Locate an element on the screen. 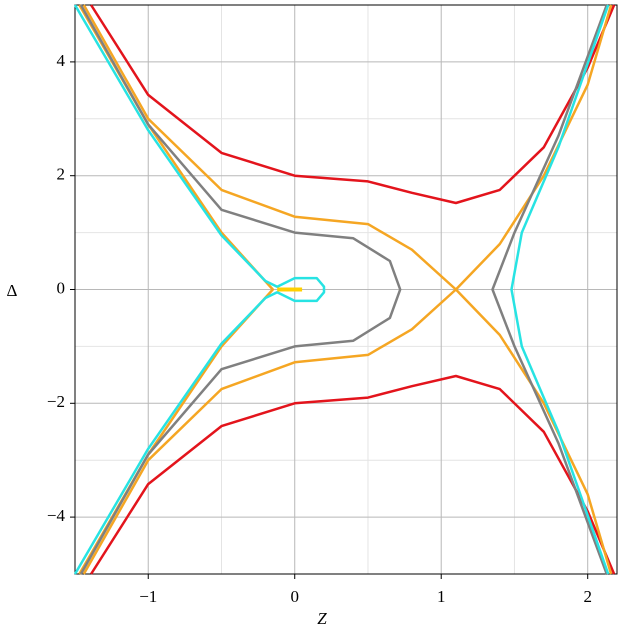  x-tick-label: 0 is located at coordinates (294, 596).